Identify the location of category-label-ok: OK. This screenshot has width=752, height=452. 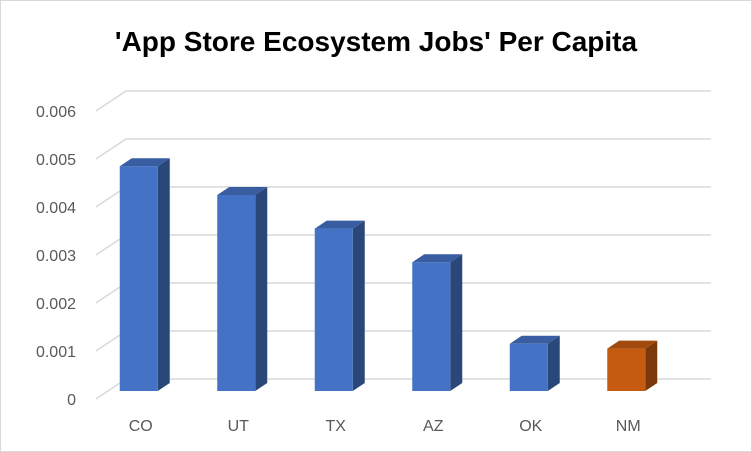
(530, 426).